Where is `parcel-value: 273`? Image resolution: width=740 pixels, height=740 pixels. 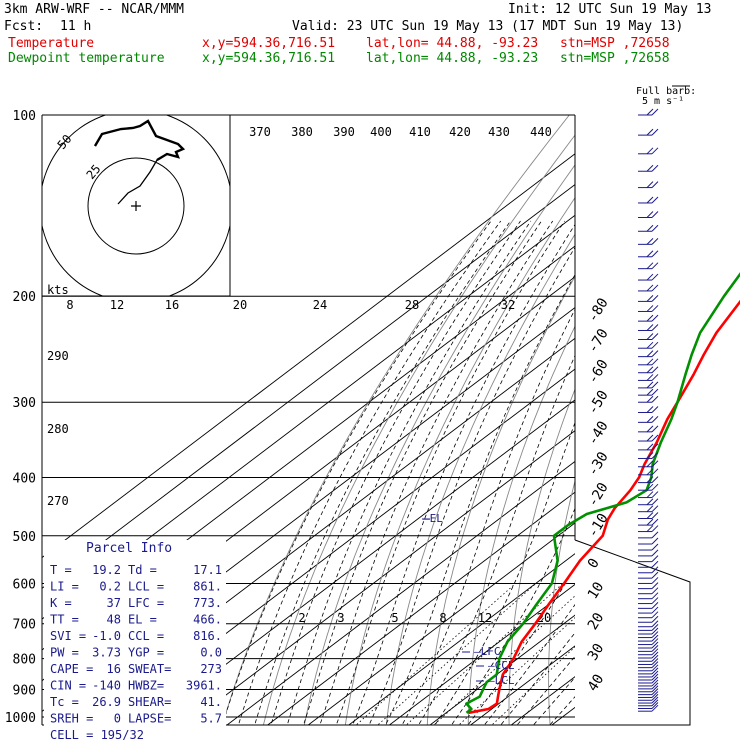
parcel-value: 273 is located at coordinates (211, 669).